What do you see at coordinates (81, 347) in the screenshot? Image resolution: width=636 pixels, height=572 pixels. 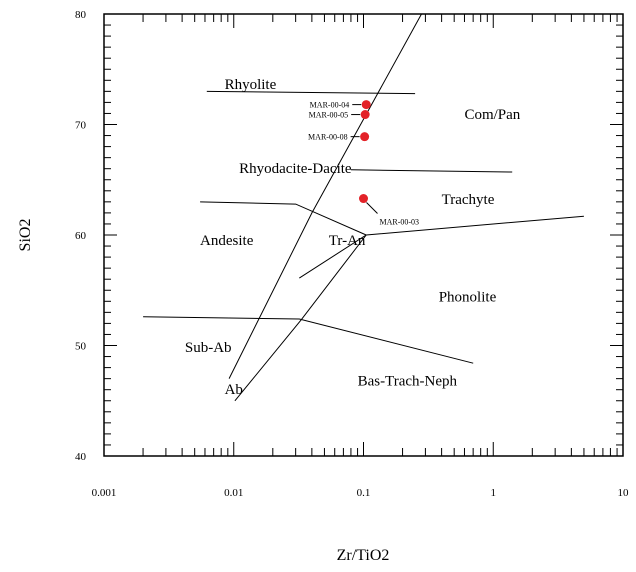 I see `y-tick-label: 50` at bounding box center [81, 347].